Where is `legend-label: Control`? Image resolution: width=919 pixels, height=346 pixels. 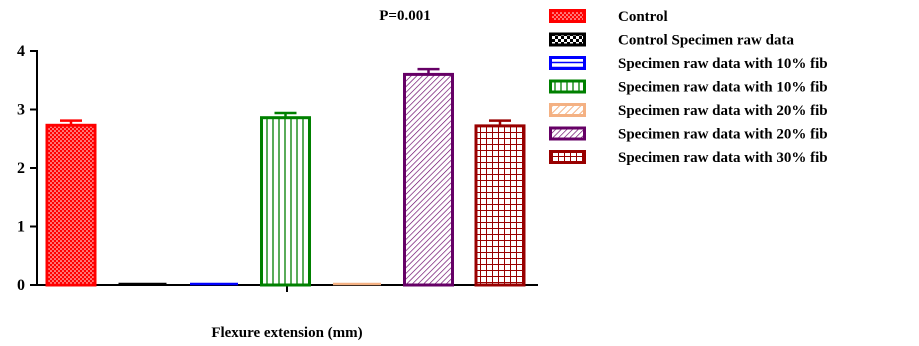 legend-label: Control is located at coordinates (643, 17).